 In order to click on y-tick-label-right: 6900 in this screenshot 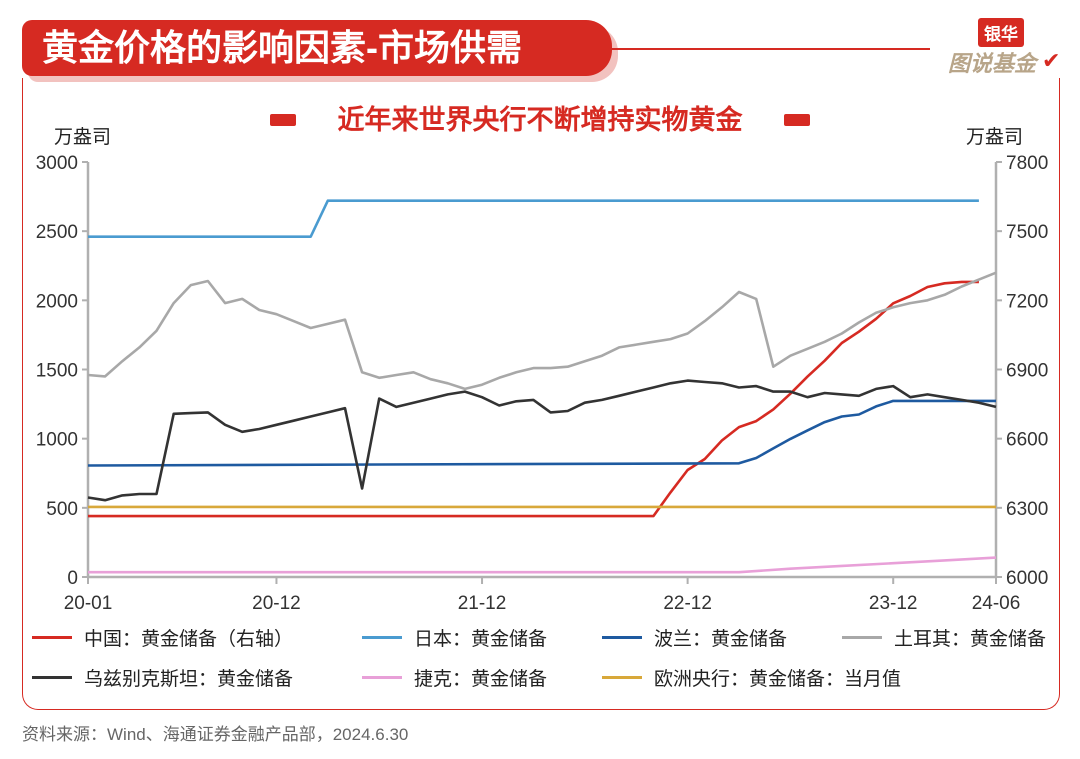, I will do `click(1027, 371)`.